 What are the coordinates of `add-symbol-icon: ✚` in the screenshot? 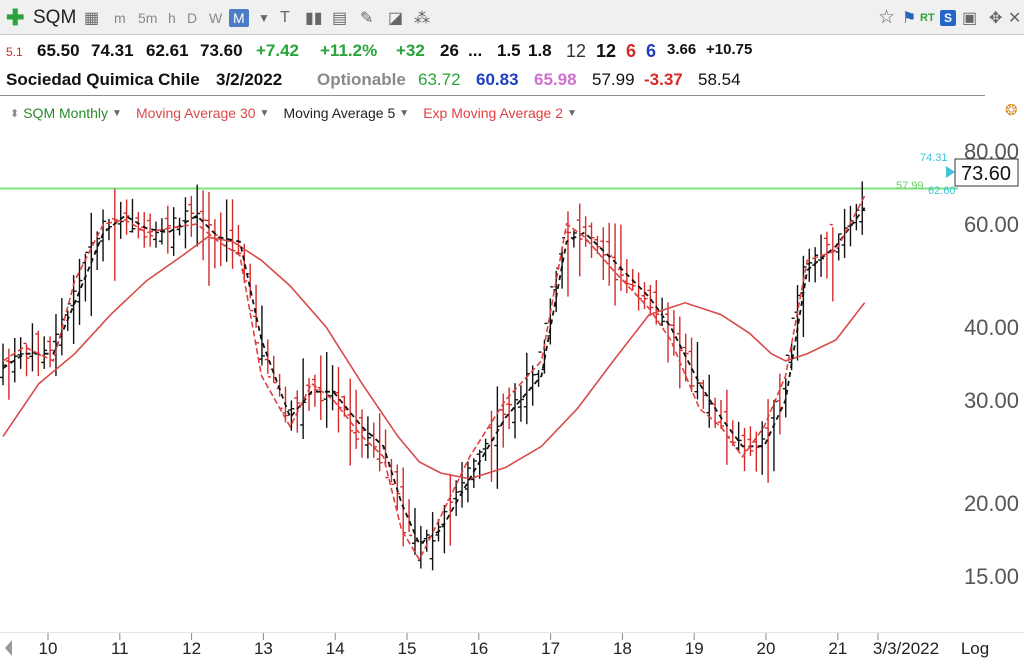 It's located at (15, 17).